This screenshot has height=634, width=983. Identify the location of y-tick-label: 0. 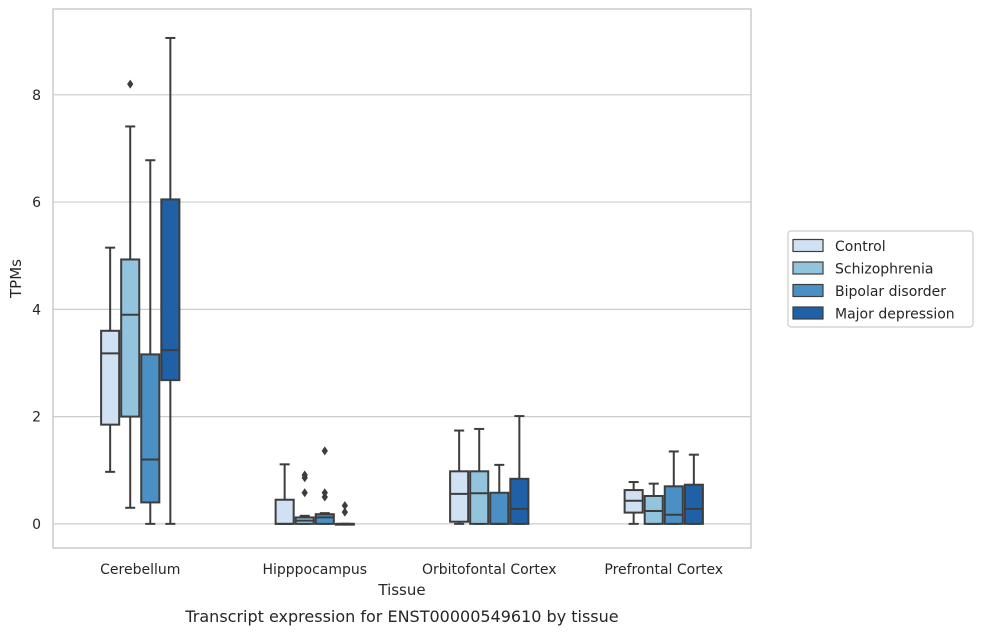
(36, 525).